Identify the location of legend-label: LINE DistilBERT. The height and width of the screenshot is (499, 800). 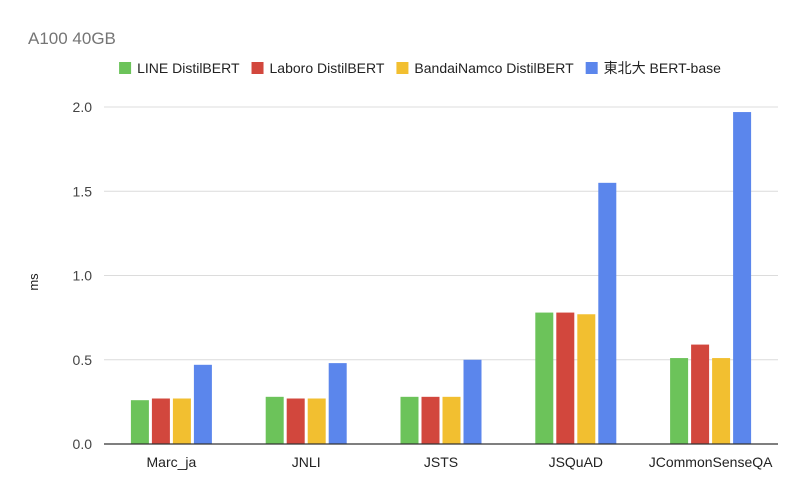
(188, 68).